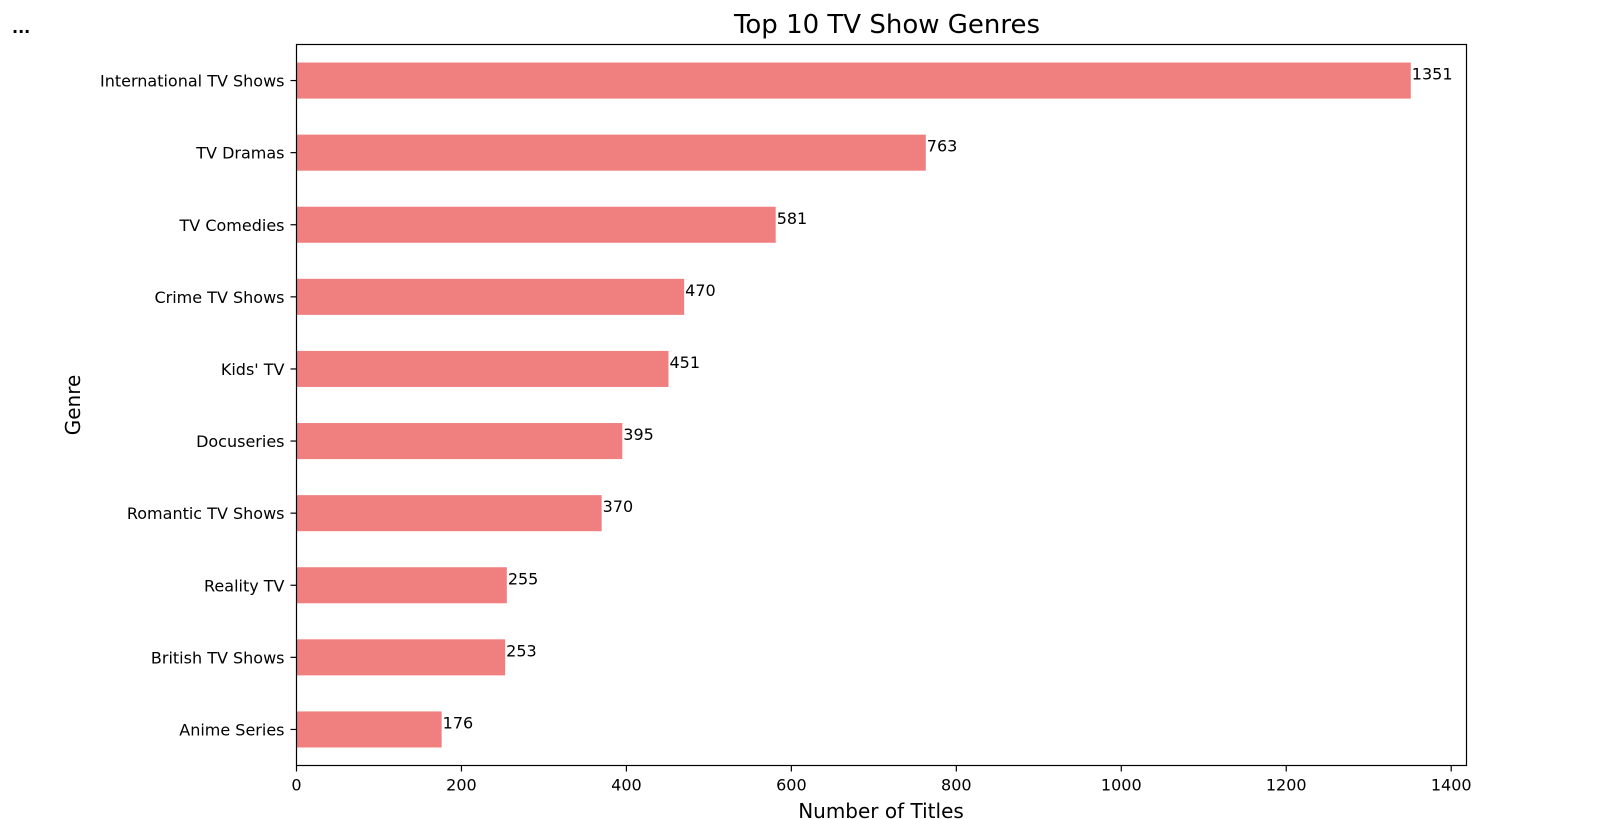 Image resolution: width=1623 pixels, height=819 pixels. Describe the element at coordinates (1451, 785) in the screenshot. I see `x-tick-label-7: 1400` at that location.